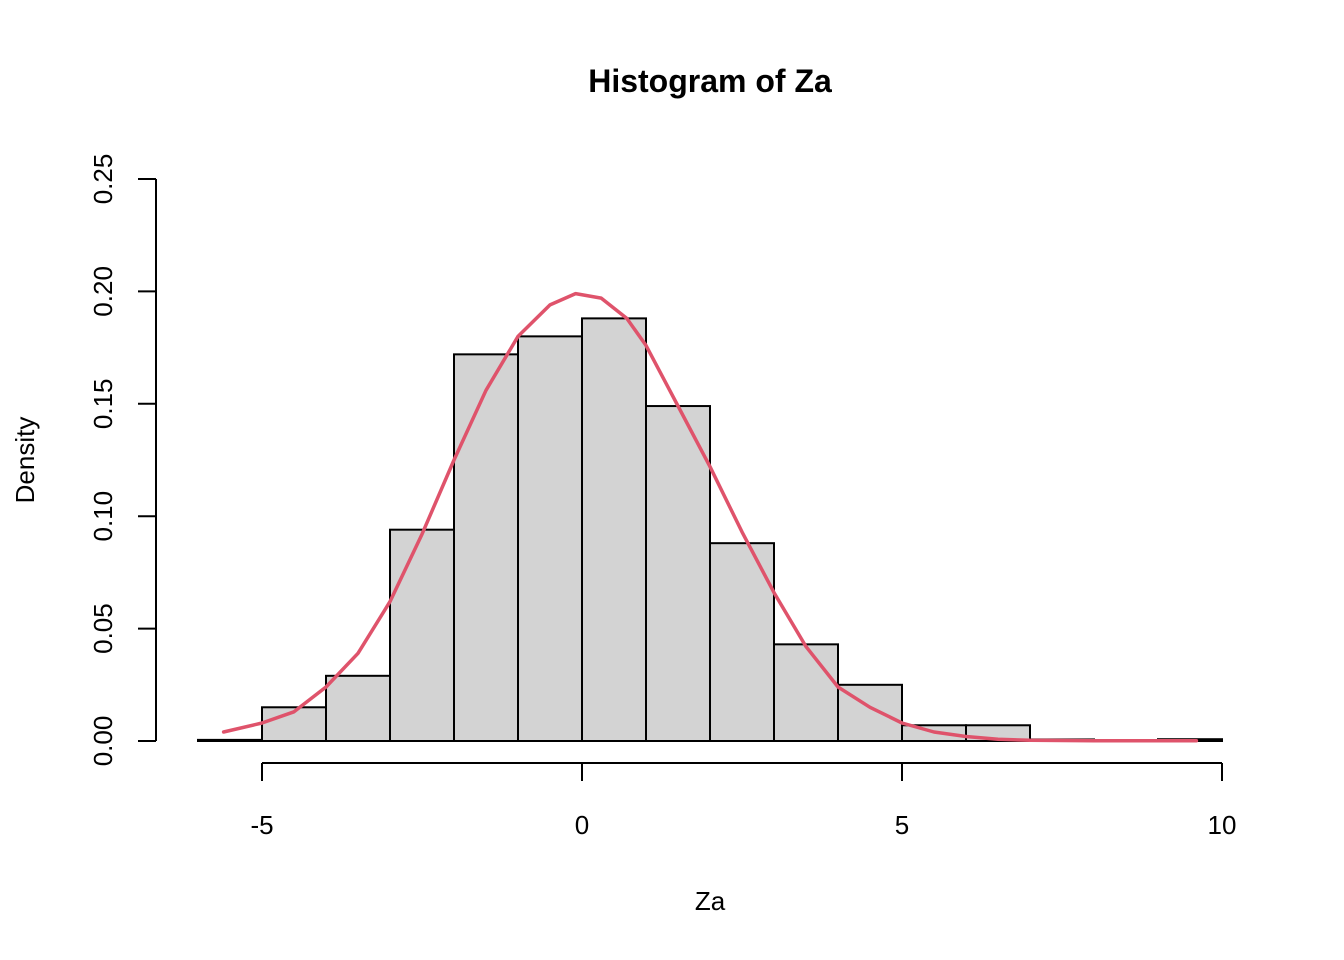 Image resolution: width=1344 pixels, height=960 pixels. I want to click on x-tick-label: 10, so click(1222, 825).